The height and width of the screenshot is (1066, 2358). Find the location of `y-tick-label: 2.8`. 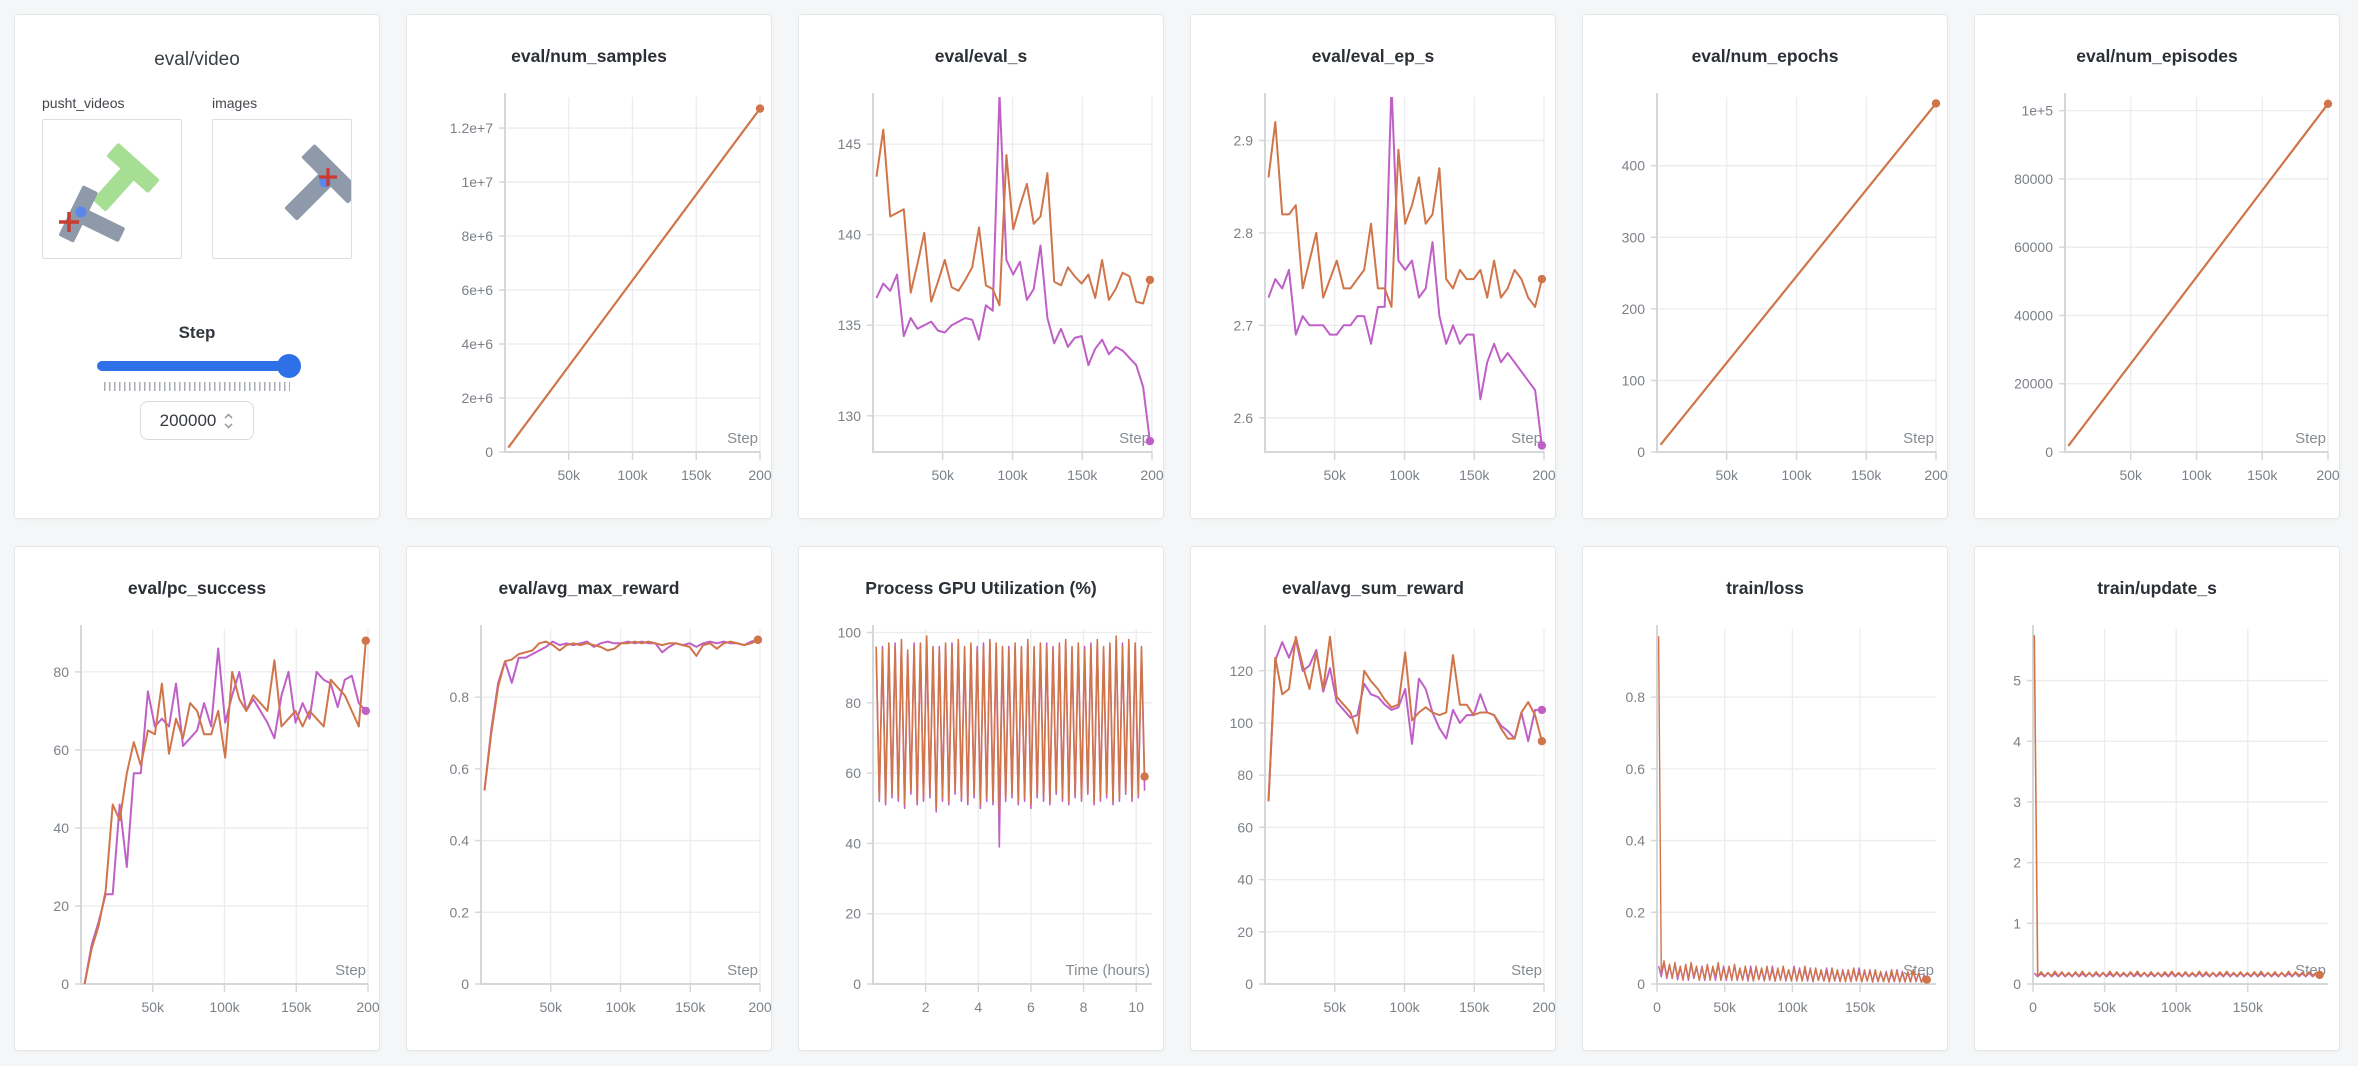

y-tick-label: 2.8 is located at coordinates (1244, 233).